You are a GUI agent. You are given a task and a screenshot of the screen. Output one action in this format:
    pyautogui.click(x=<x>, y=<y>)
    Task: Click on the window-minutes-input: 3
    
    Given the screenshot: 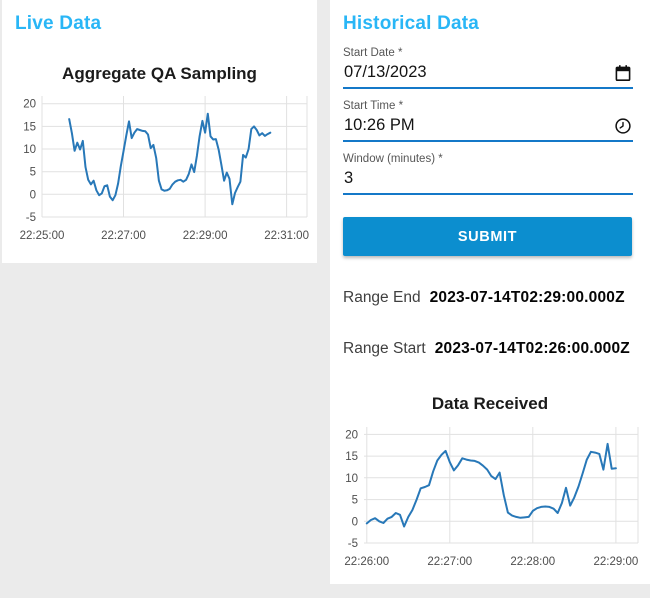 What is the action you would take?
    pyautogui.click(x=349, y=178)
    